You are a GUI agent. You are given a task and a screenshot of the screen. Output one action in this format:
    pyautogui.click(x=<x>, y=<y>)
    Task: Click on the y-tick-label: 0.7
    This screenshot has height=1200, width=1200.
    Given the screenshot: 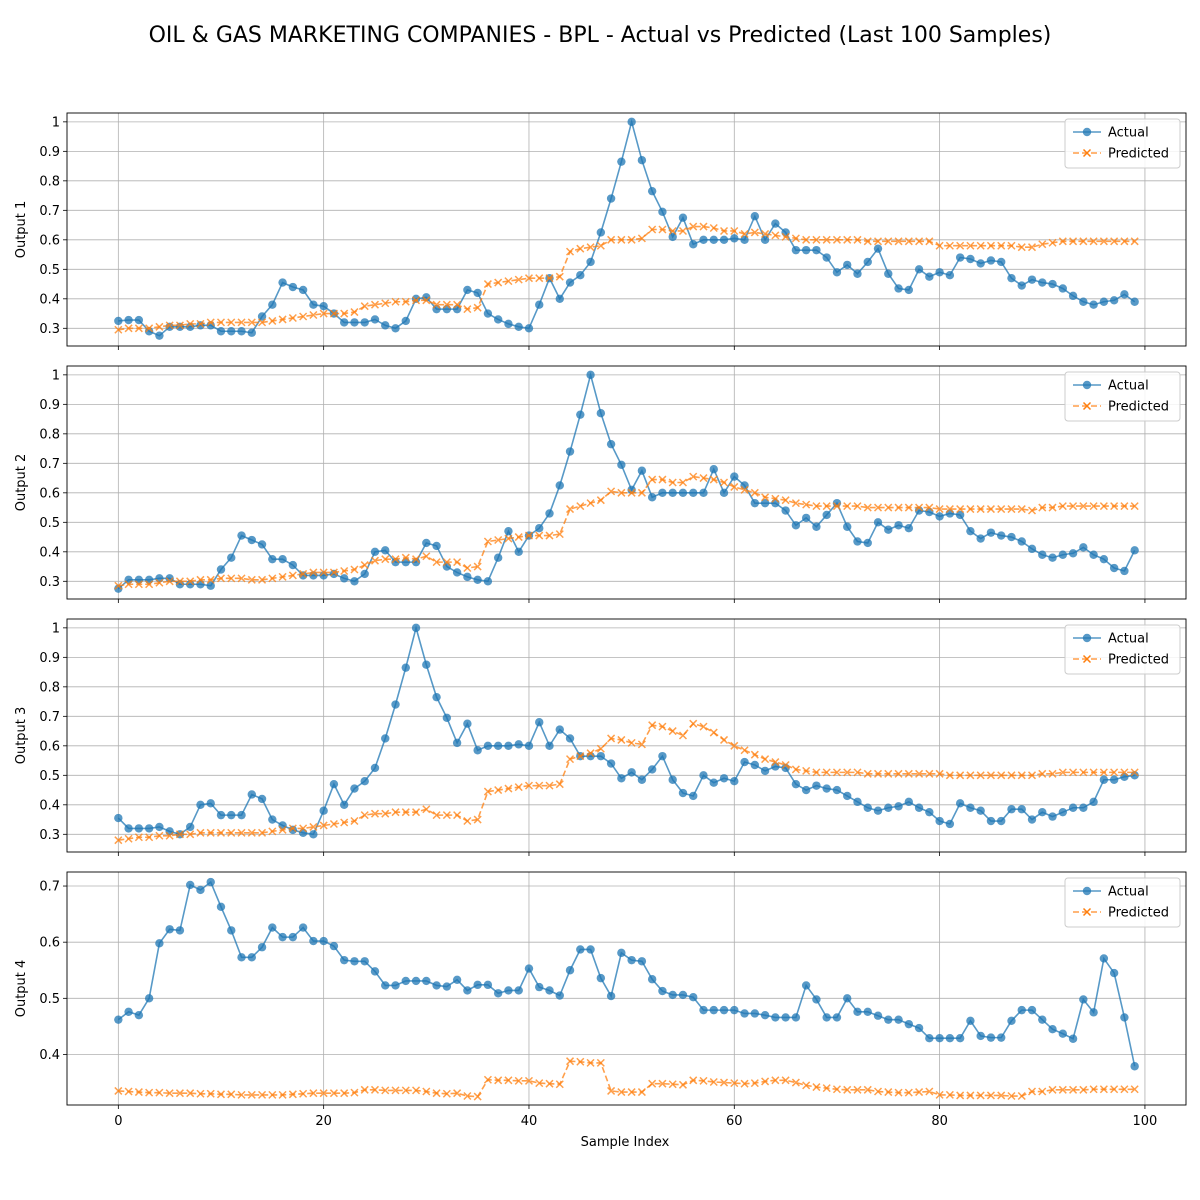 What is the action you would take?
    pyautogui.click(x=49, y=887)
    